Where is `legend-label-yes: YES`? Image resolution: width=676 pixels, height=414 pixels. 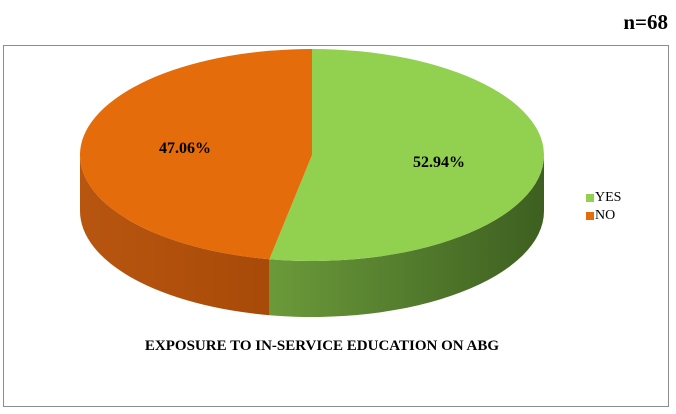 legend-label-yes: YES is located at coordinates (608, 197).